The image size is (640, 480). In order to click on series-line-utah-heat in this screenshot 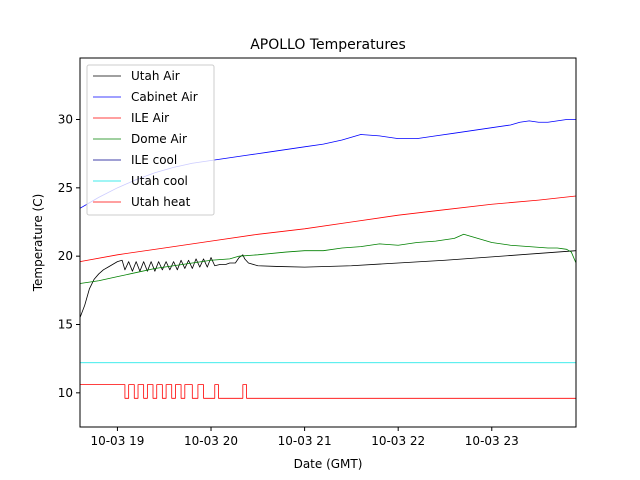, I will do `click(328, 391)`.